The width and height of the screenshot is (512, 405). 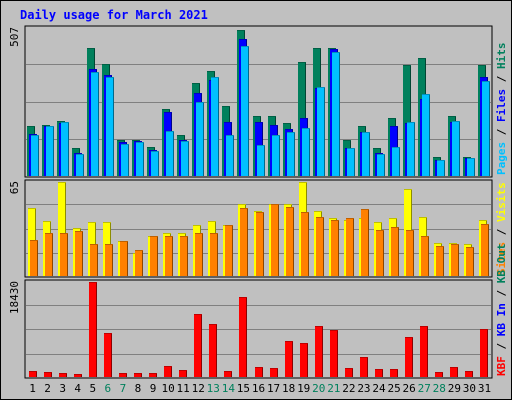 I want to click on bar-files-day-12-top, so click(x=198, y=93).